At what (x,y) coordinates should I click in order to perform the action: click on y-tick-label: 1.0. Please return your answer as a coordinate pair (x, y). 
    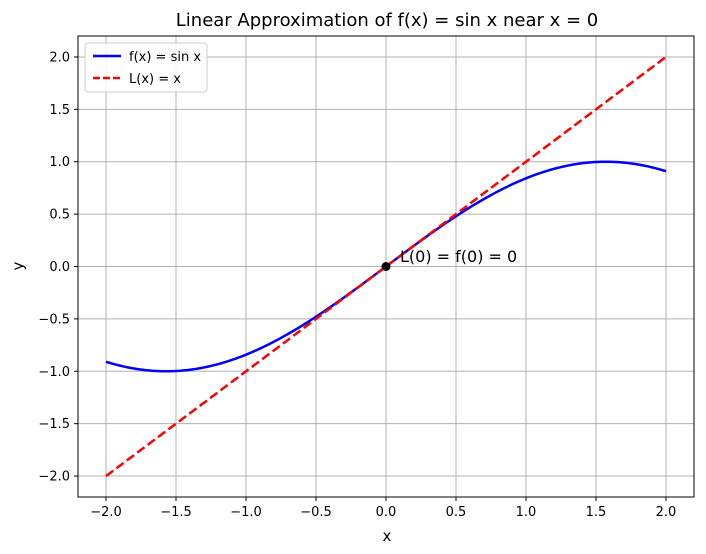
    Looking at the image, I should click on (59, 162).